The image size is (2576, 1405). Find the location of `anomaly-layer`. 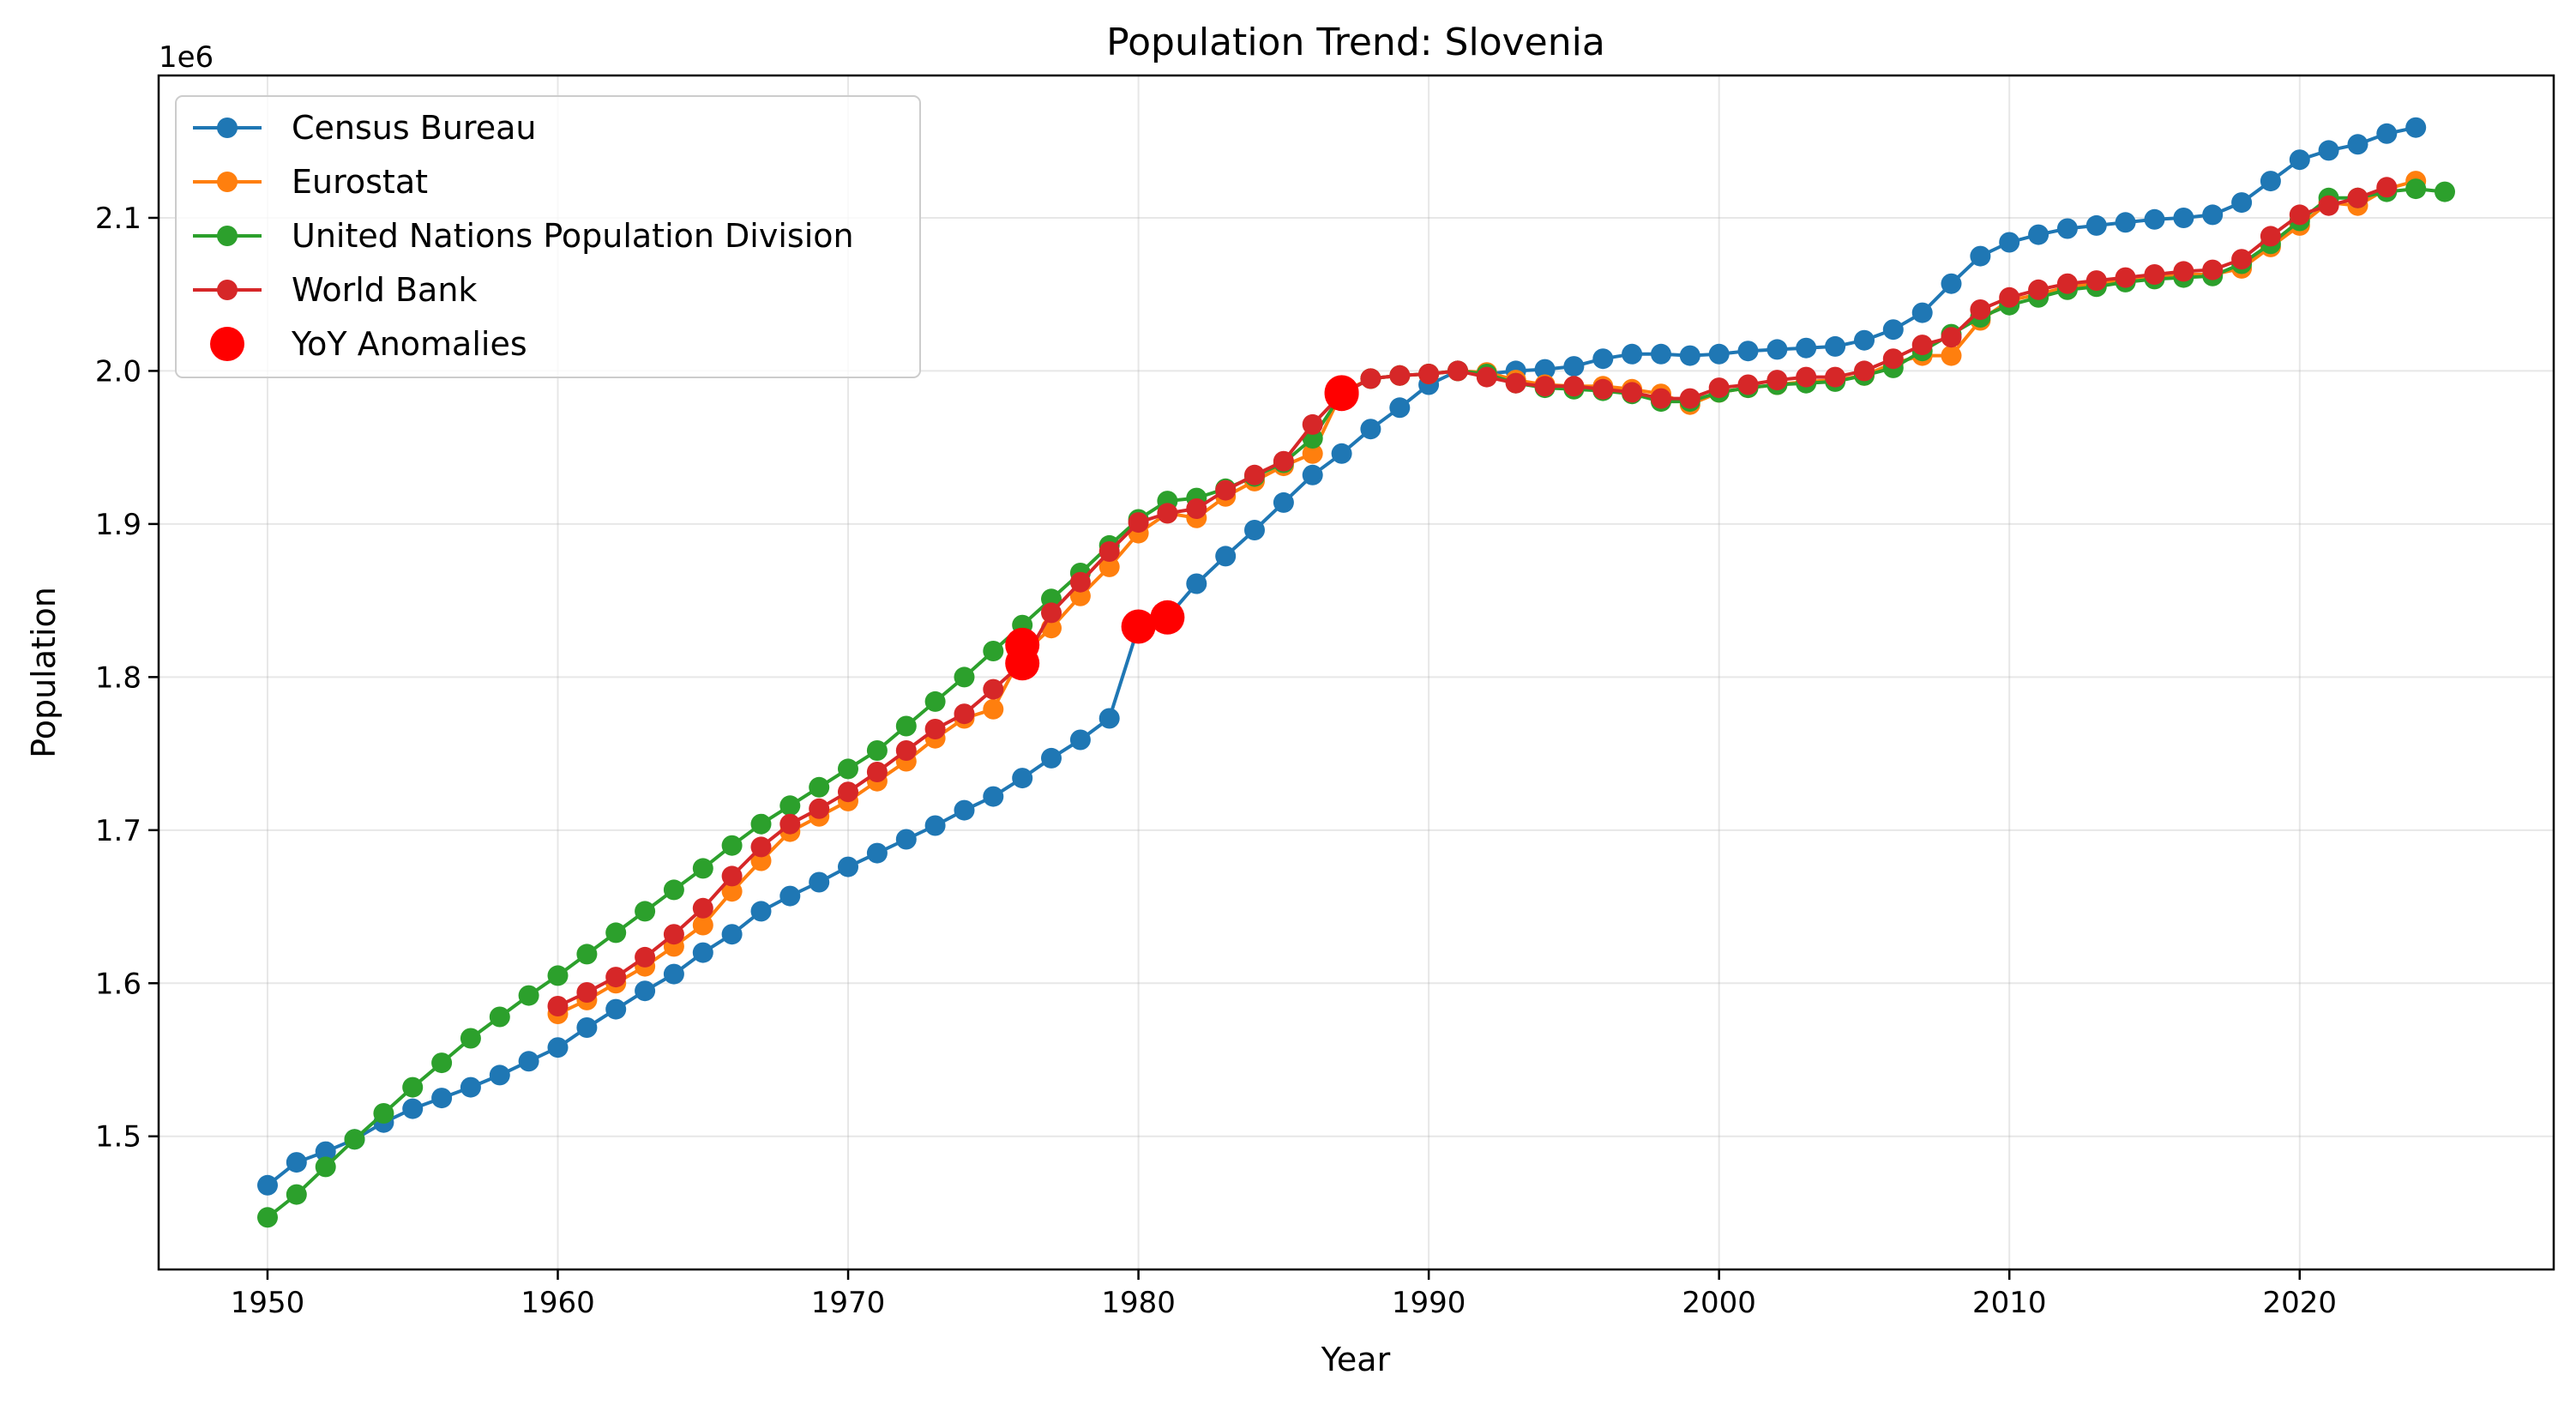

anomaly-layer is located at coordinates (1182, 528).